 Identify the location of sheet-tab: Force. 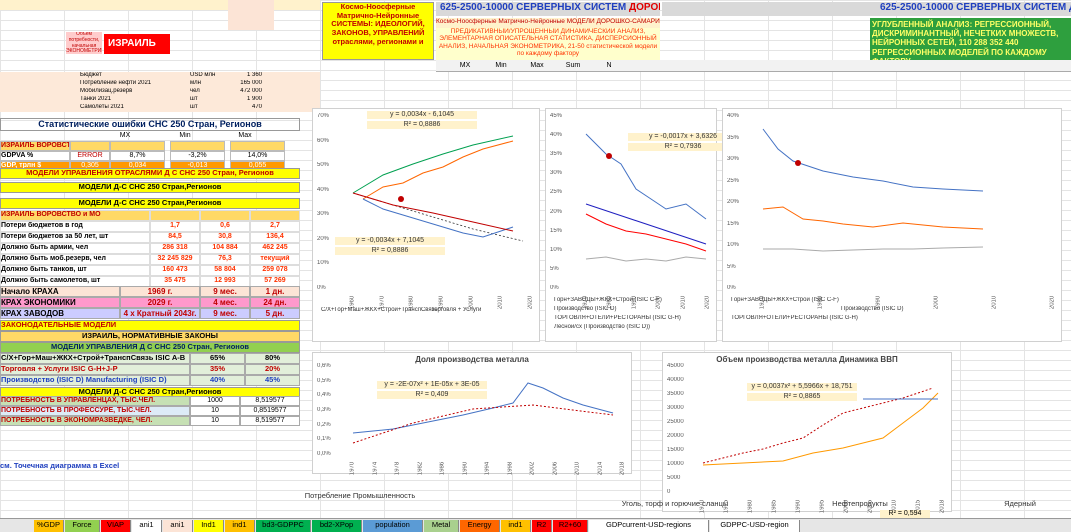
(82, 526).